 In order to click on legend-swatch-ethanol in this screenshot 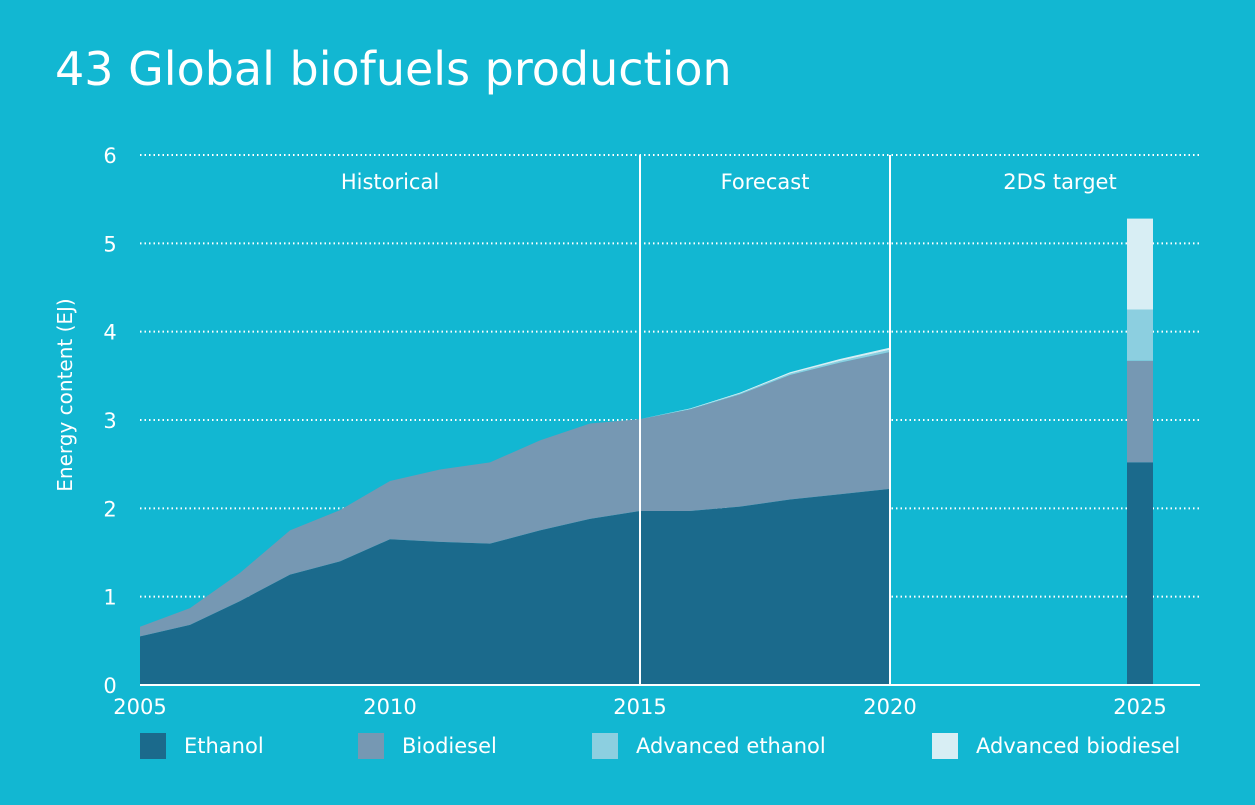, I will do `click(153, 746)`.